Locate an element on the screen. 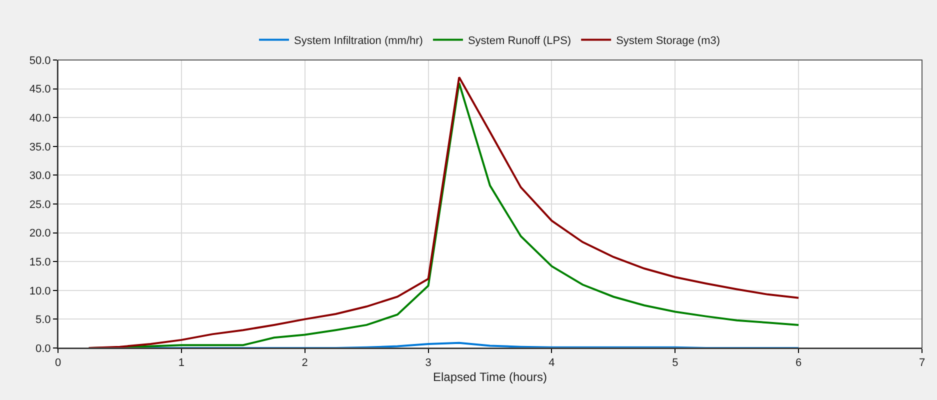 The width and height of the screenshot is (937, 400). y-tick-label: 45.0 is located at coordinates (40, 90).